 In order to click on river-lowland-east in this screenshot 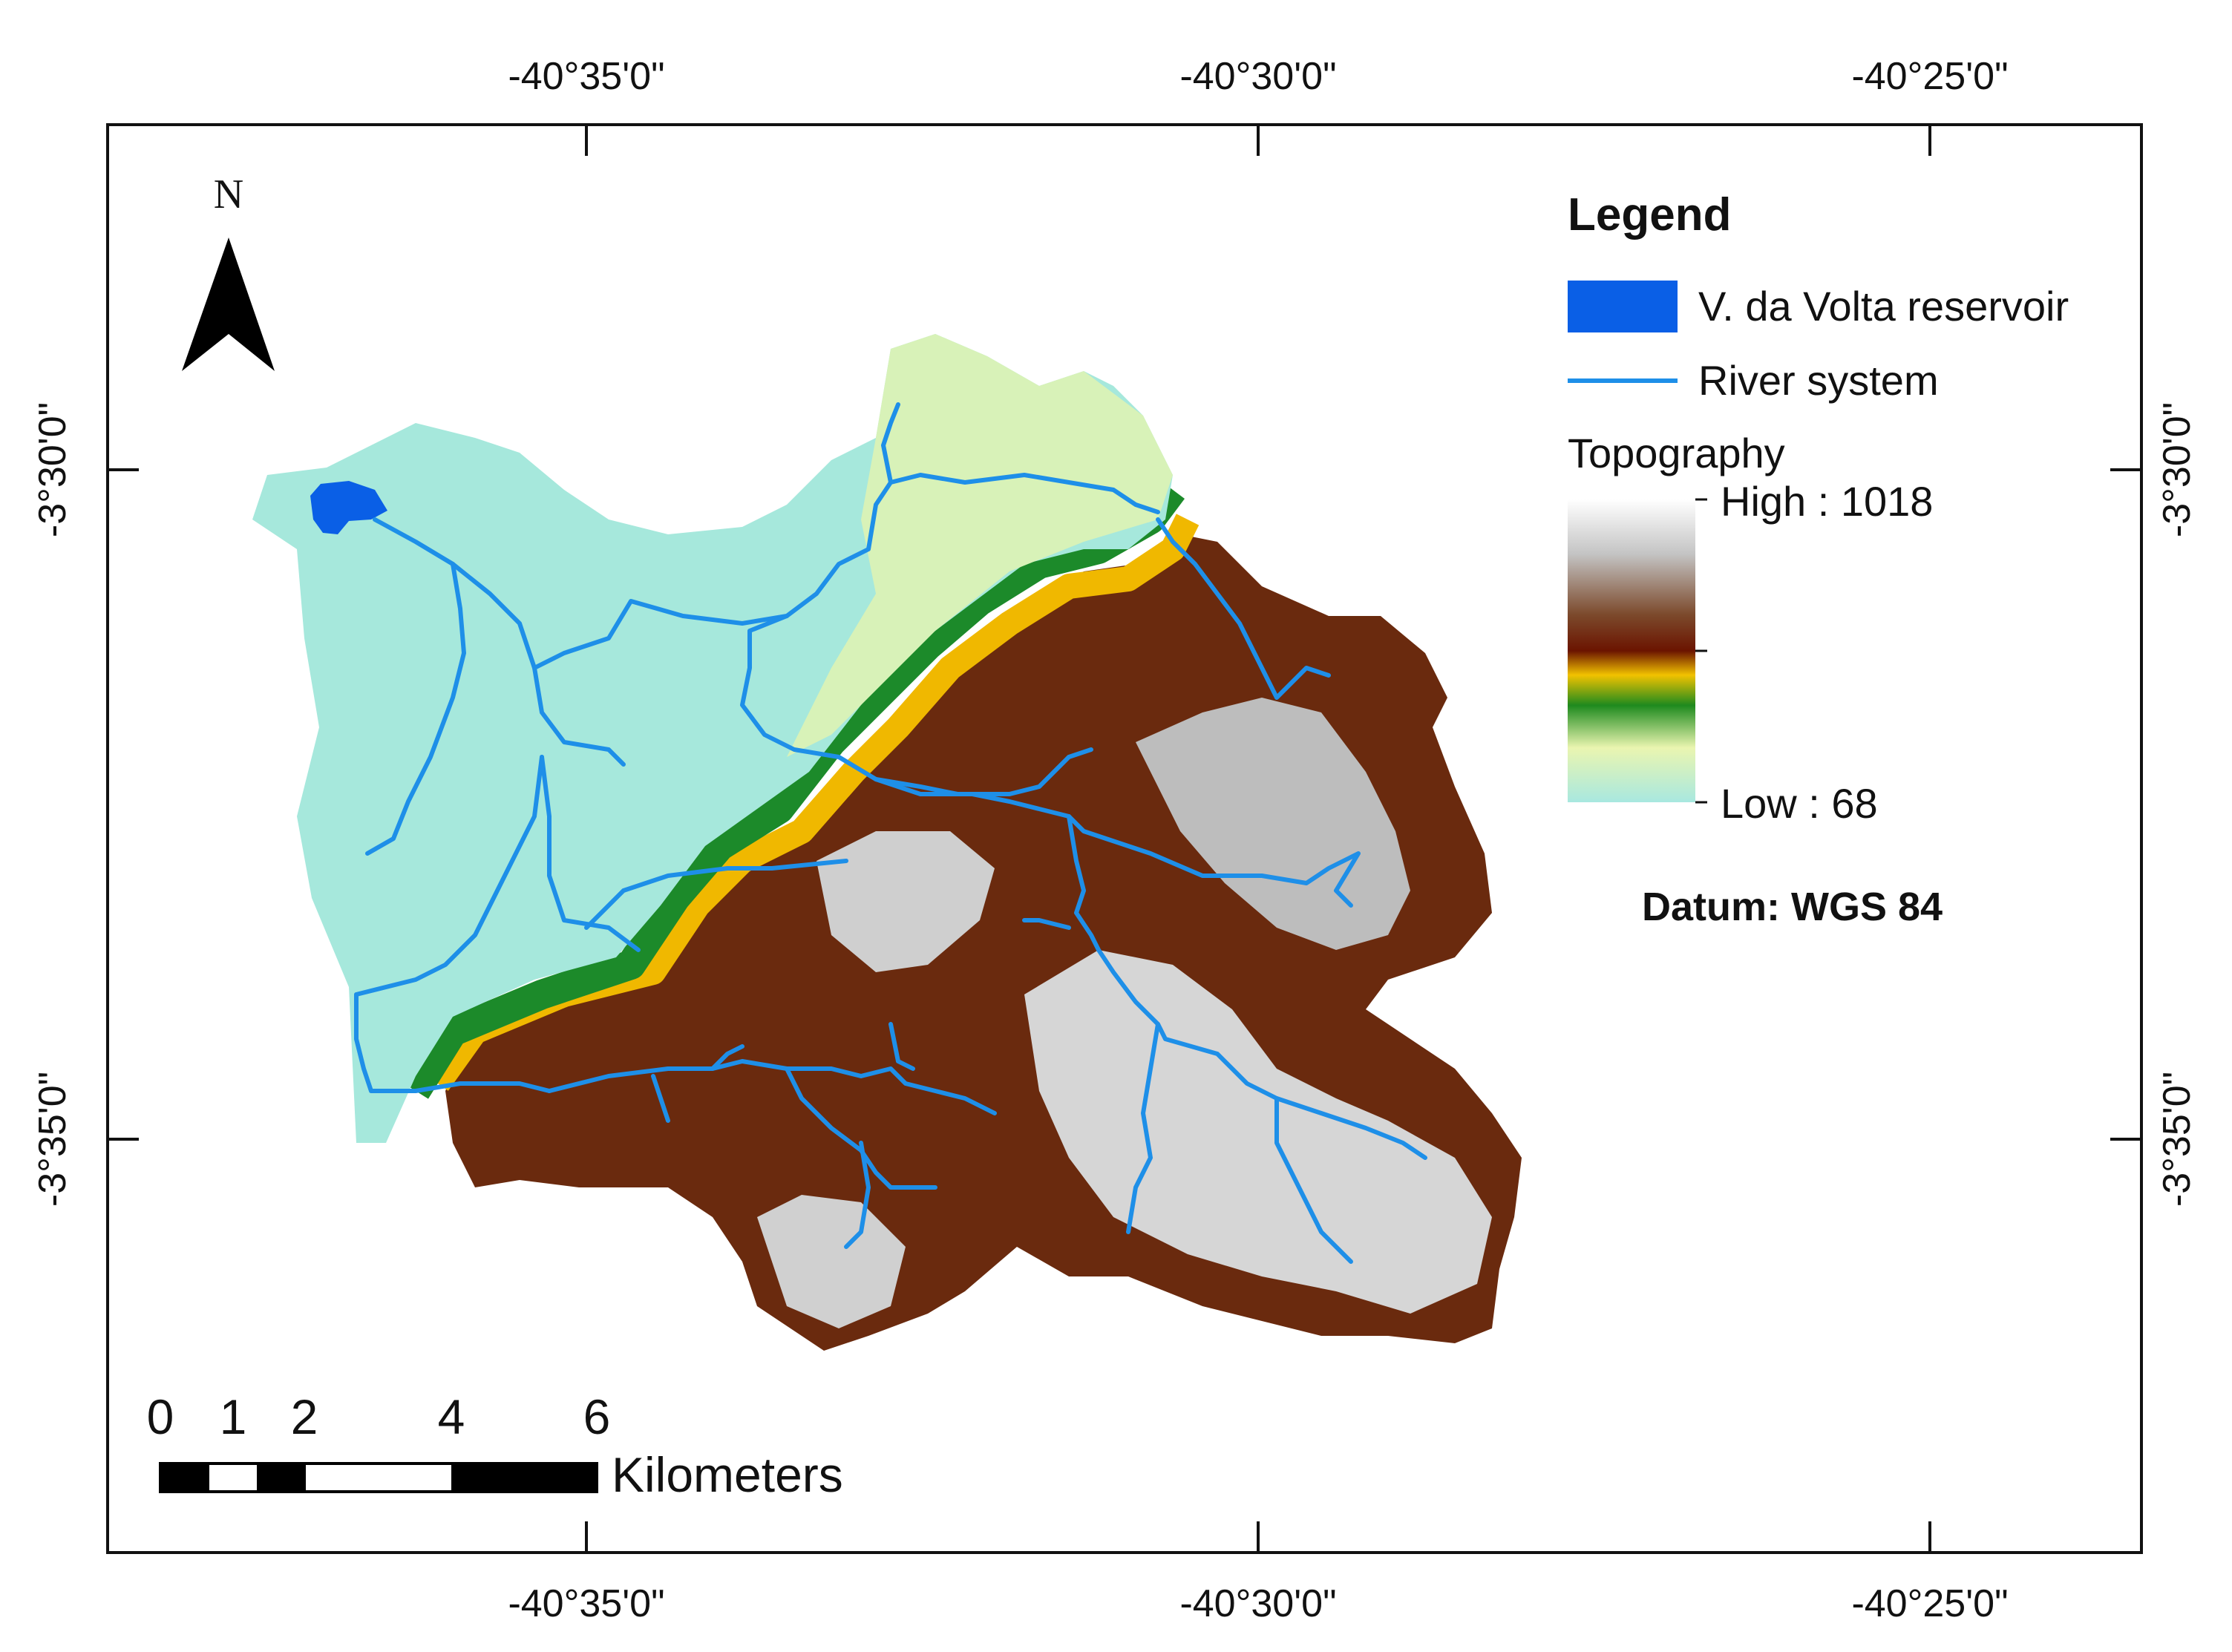, I will do `click(591, 853)`.